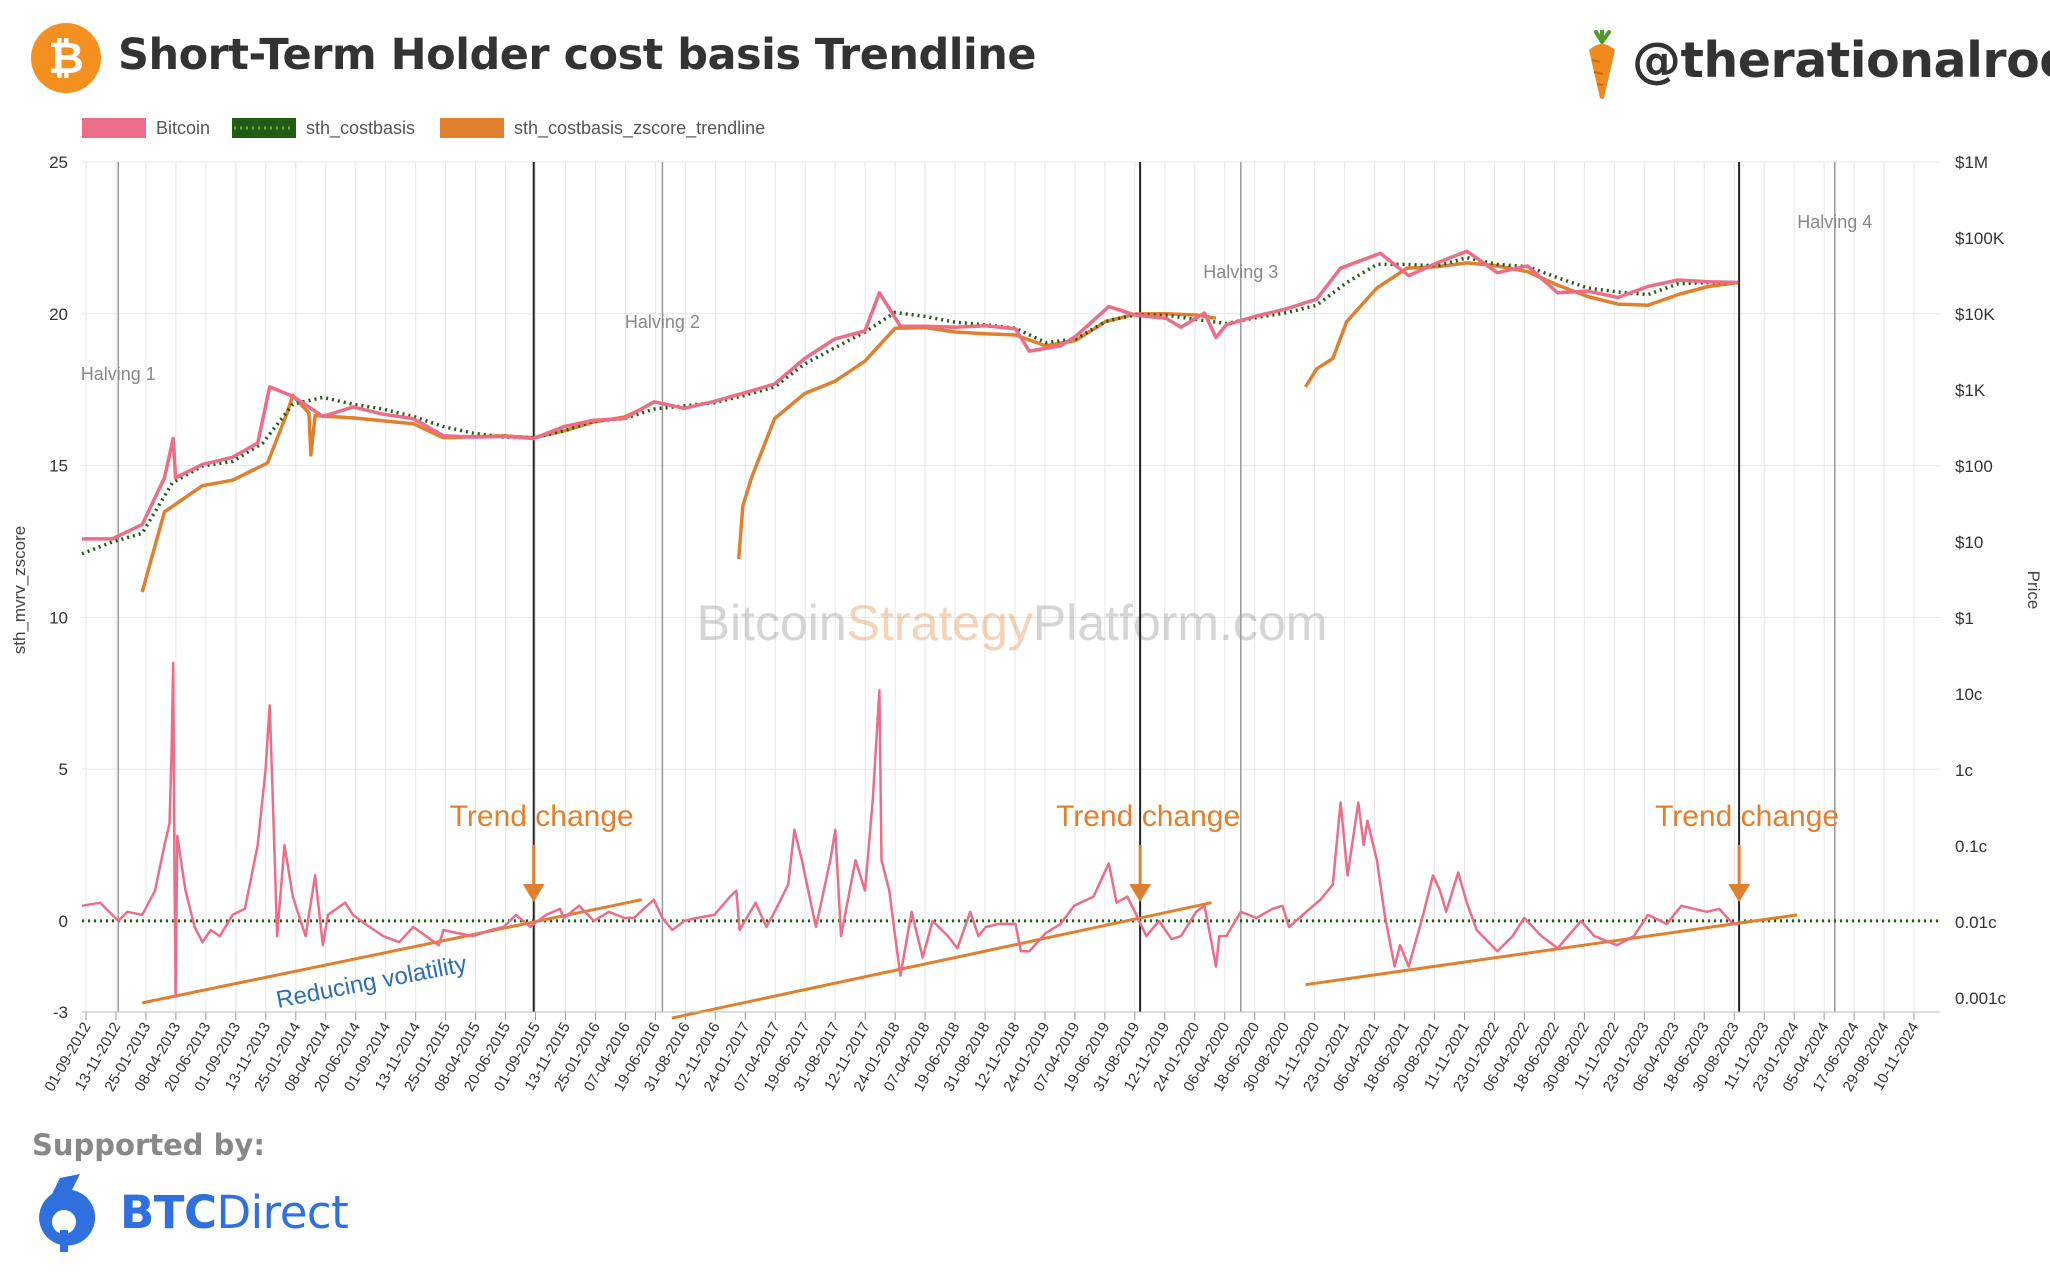  I want to click on legend-item-trendline: sth_costbasis_zscore_trendline, so click(602, 128).